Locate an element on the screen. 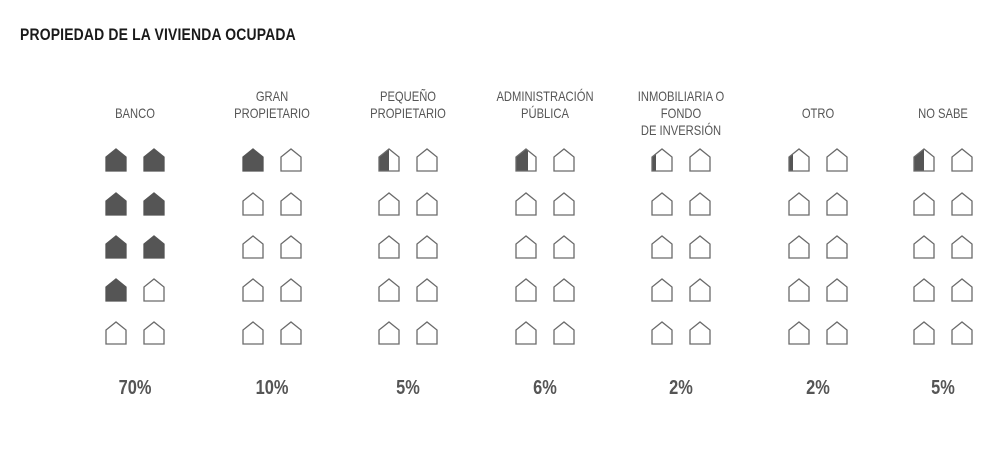  category-label: INMOBILIARIA O FONDO DE INVERSIÓN is located at coordinates (681, 113).